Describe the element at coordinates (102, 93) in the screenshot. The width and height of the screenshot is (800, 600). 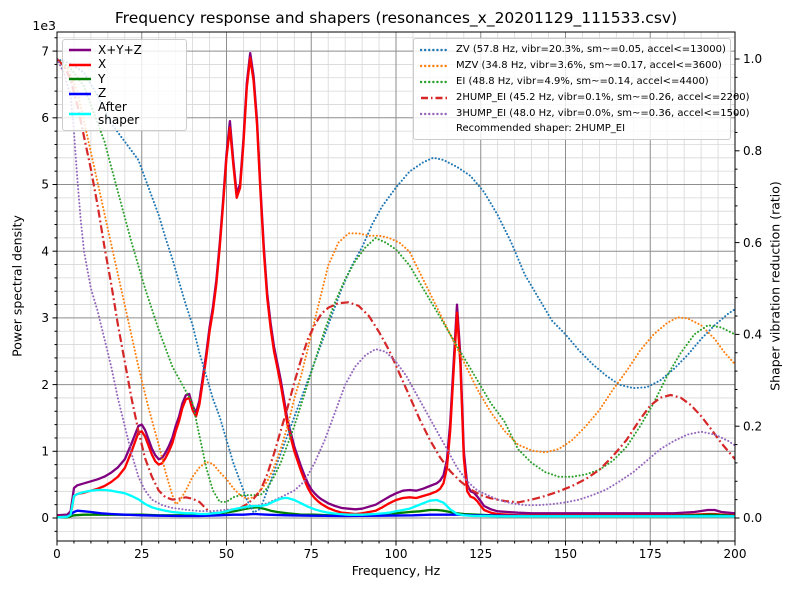
I see `legend-item-label: Z` at that location.